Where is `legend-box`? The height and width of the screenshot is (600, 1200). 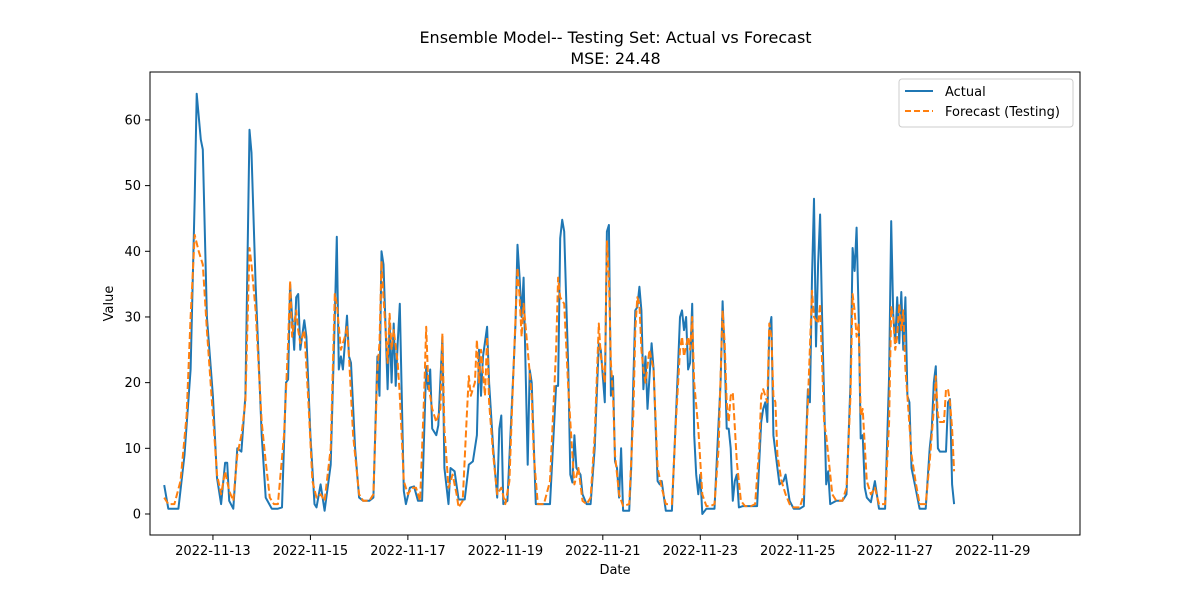
legend-box is located at coordinates (986, 103).